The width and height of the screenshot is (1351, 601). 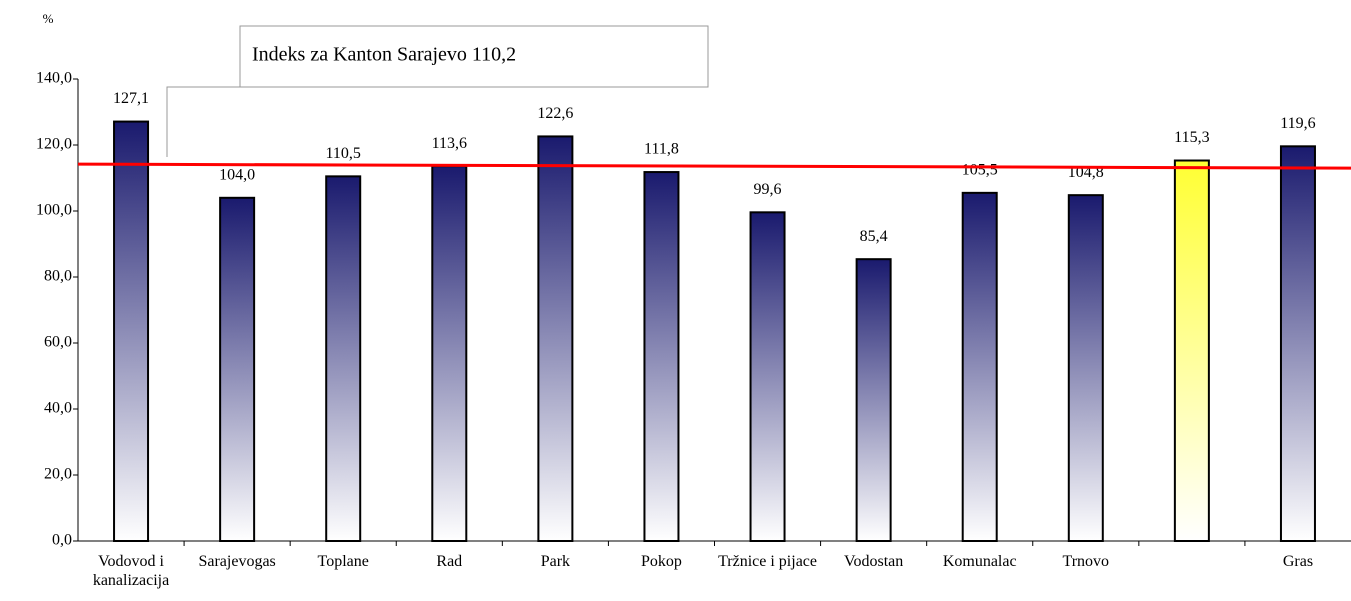 What do you see at coordinates (54, 210) in the screenshot?
I see `y-tick-label: 100,0` at bounding box center [54, 210].